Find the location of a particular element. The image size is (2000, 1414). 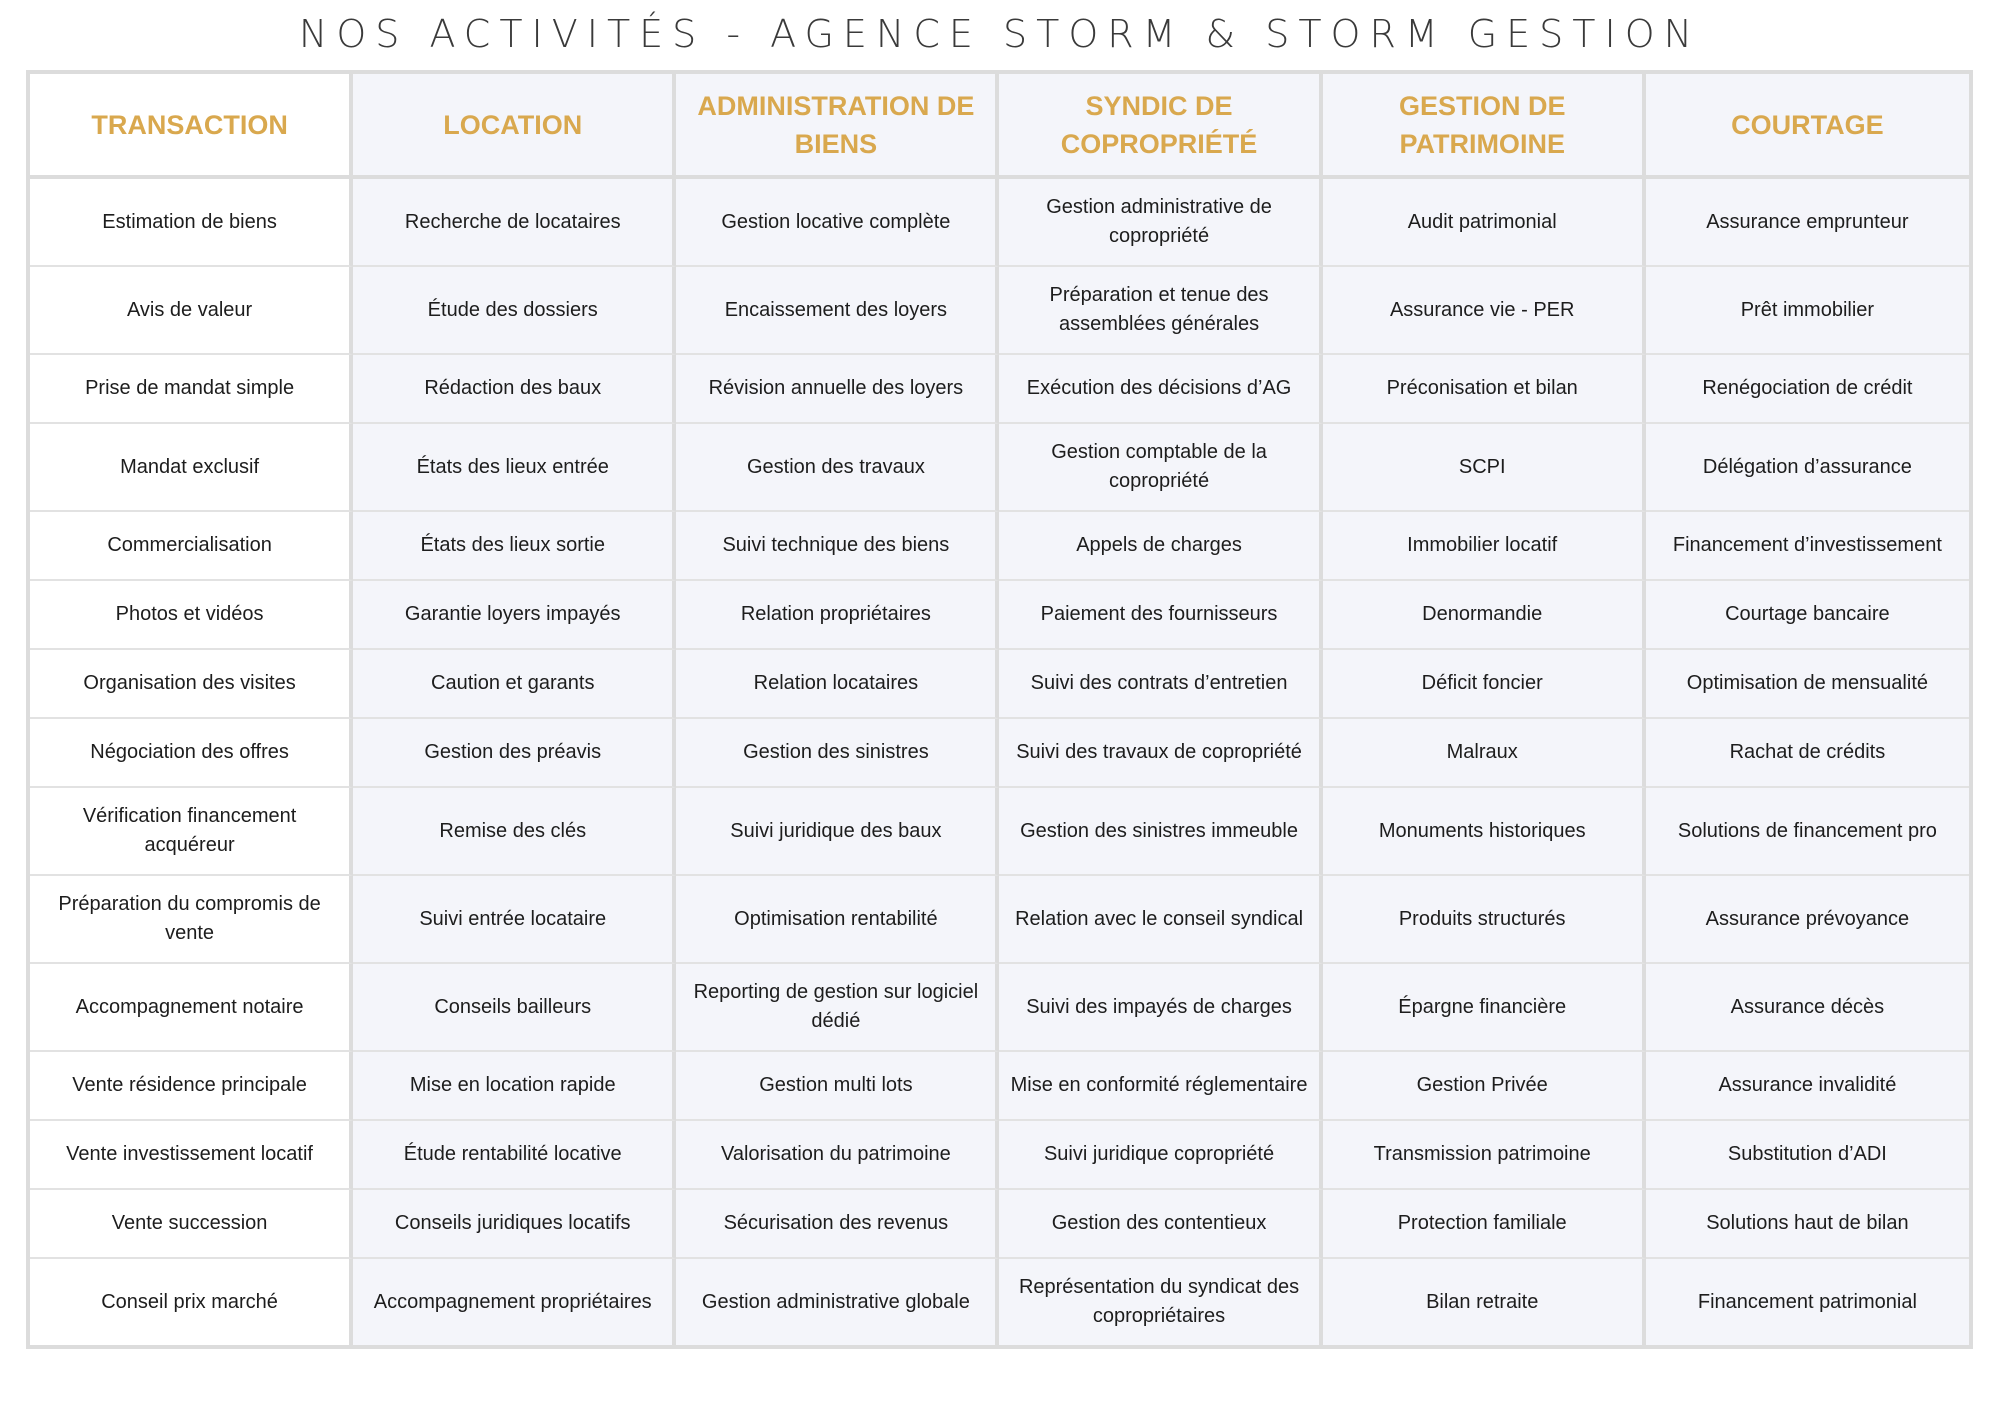

table-cell-transaction: Avis de valeur is located at coordinates (192, 311).